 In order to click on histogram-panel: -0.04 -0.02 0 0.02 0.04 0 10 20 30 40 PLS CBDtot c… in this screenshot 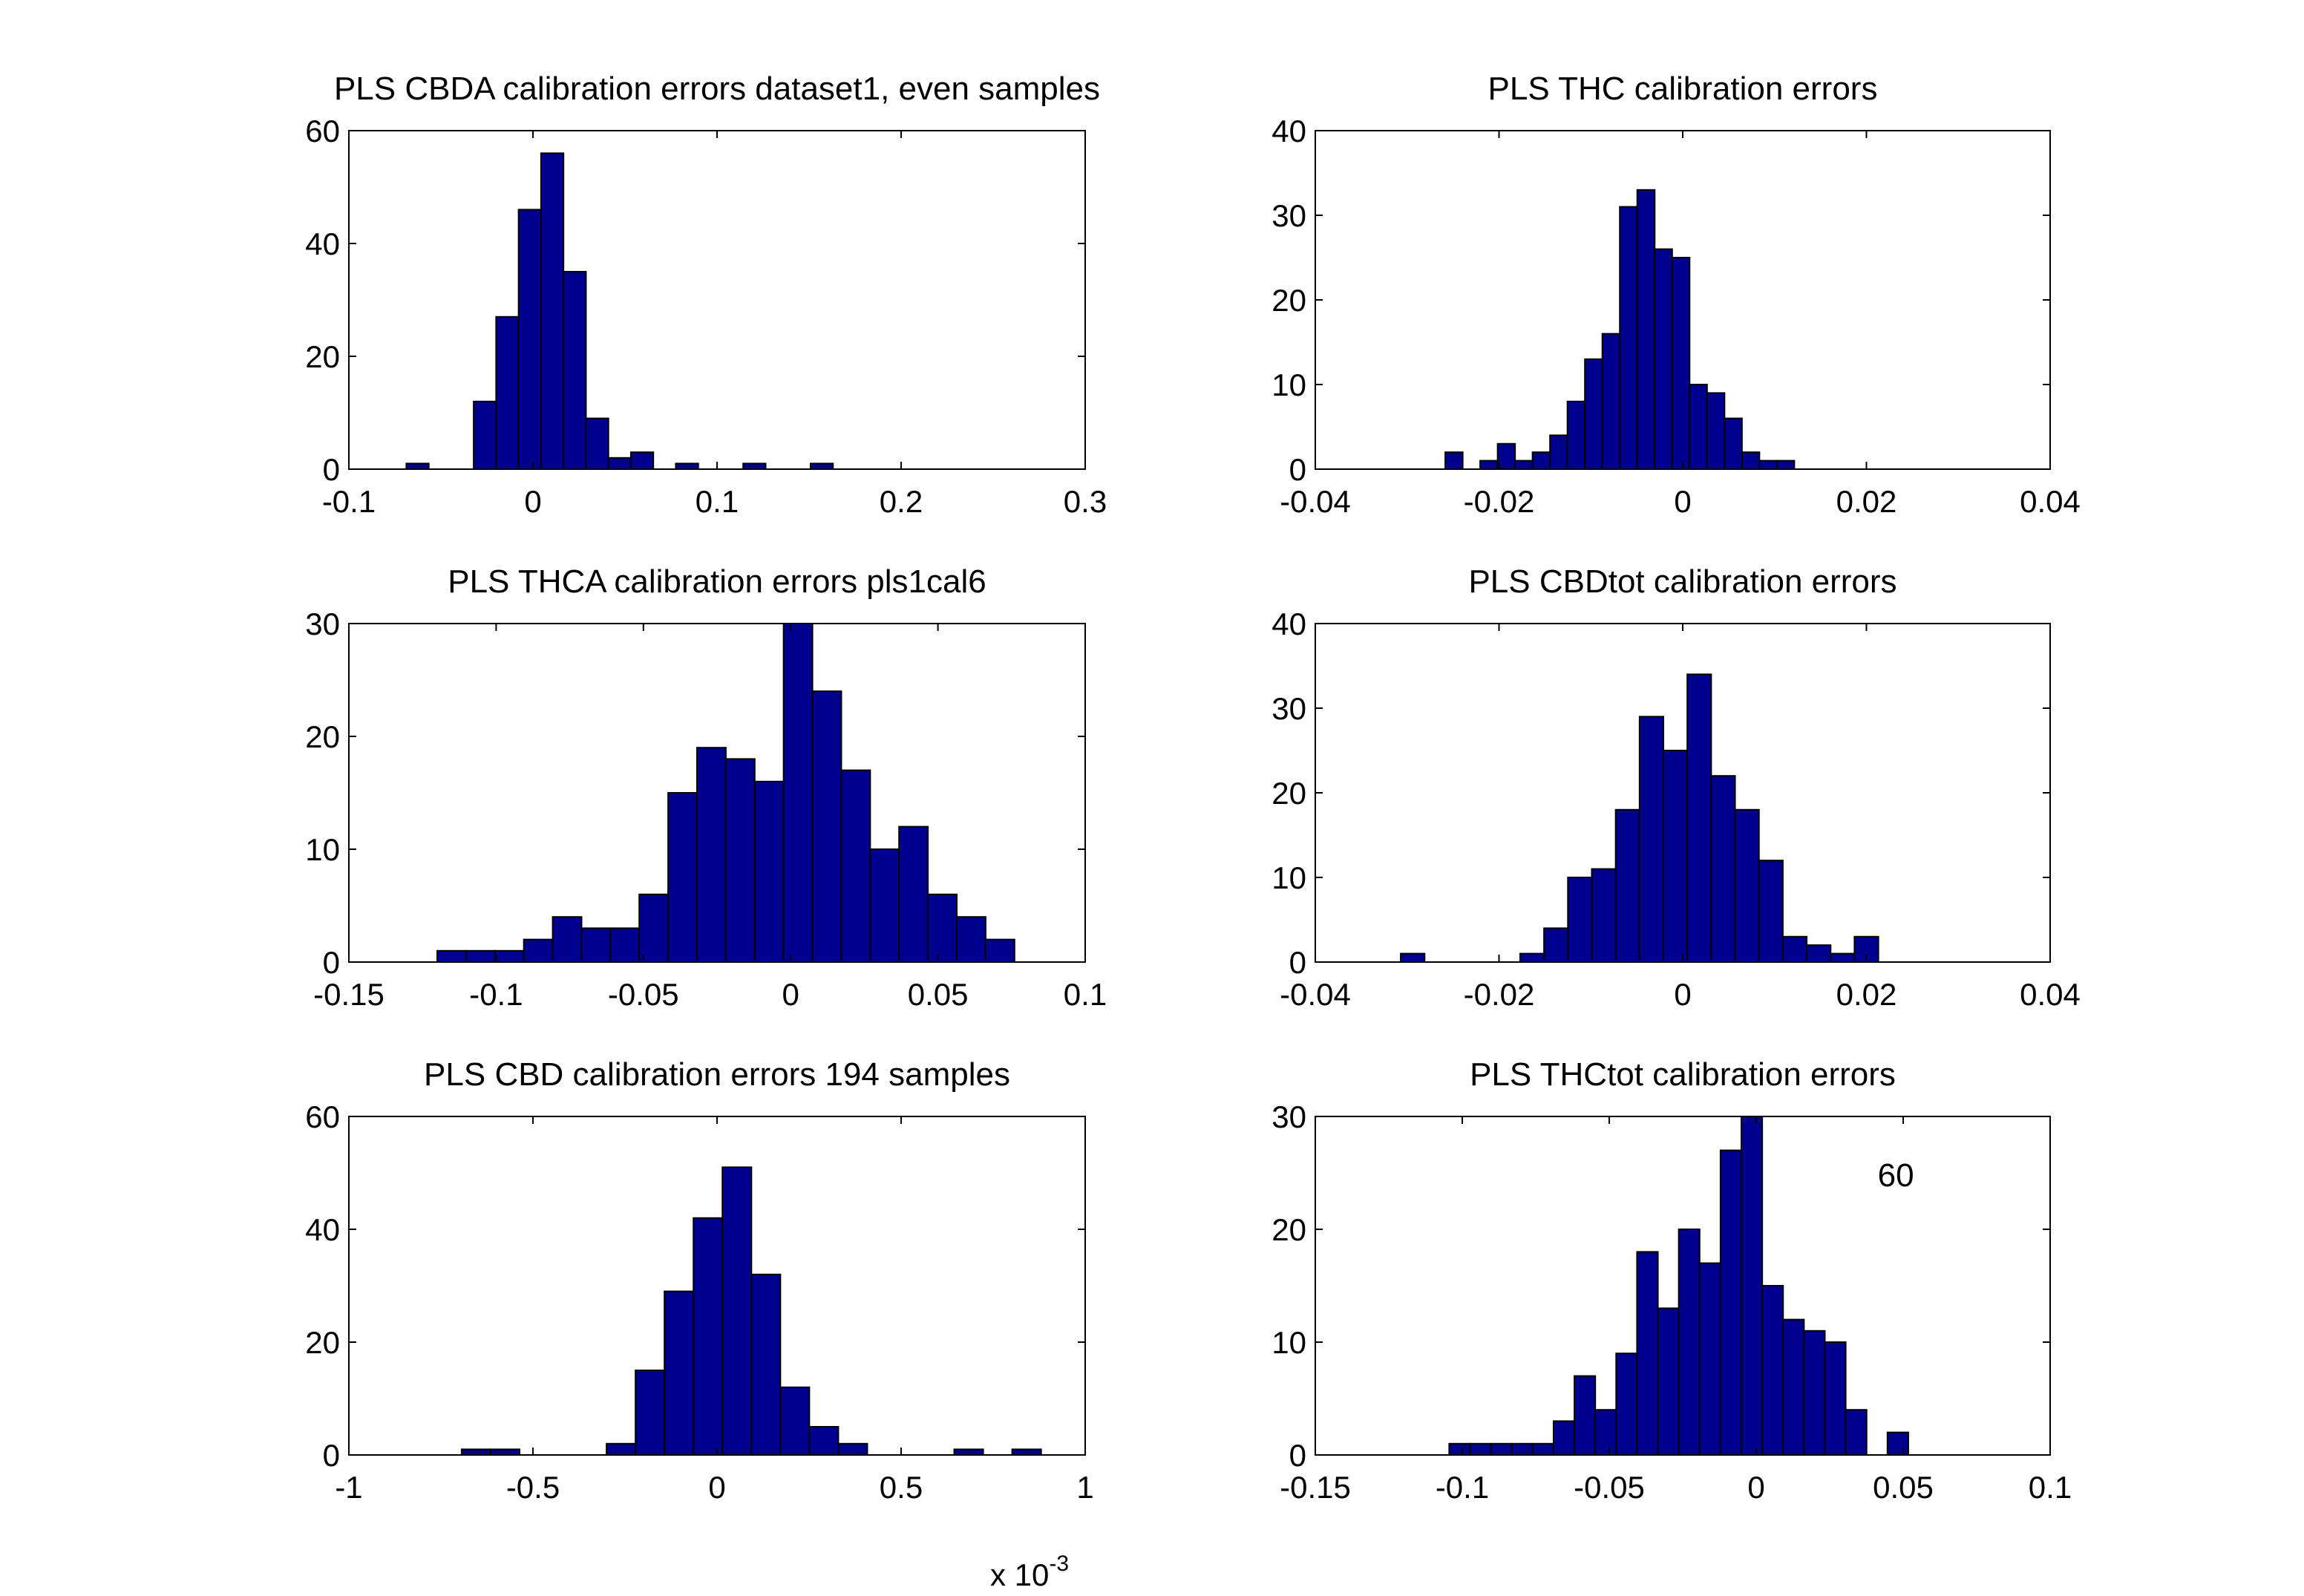, I will do `click(1677, 788)`.